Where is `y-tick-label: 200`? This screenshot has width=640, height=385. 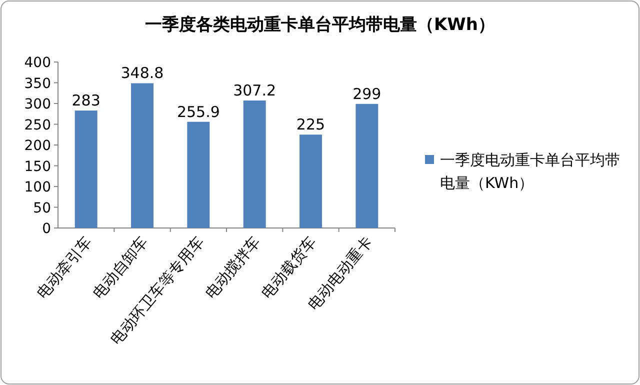 y-tick-label: 200 is located at coordinates (37, 146).